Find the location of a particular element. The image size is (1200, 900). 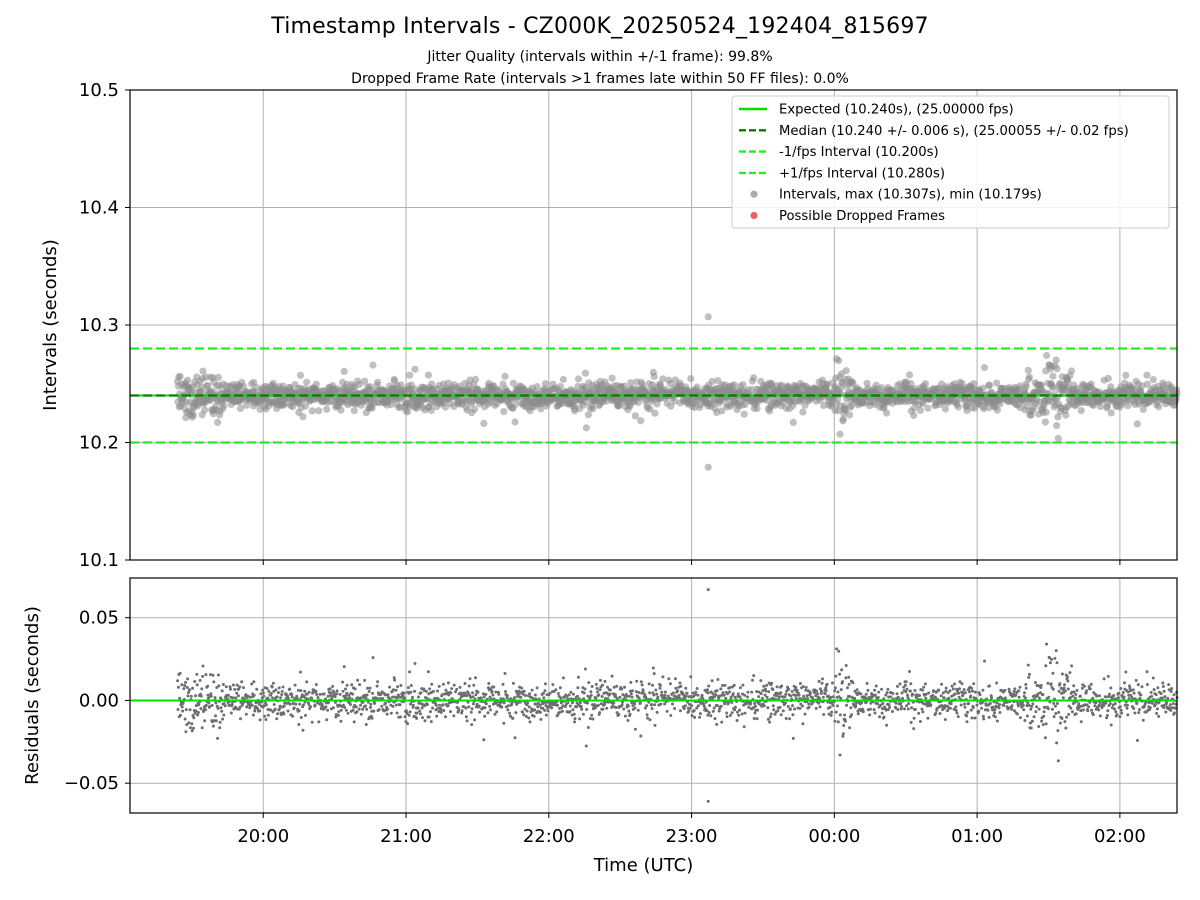

legend-entry-4: Intervals, max (10.307s), min (10.179s) is located at coordinates (910, 195).